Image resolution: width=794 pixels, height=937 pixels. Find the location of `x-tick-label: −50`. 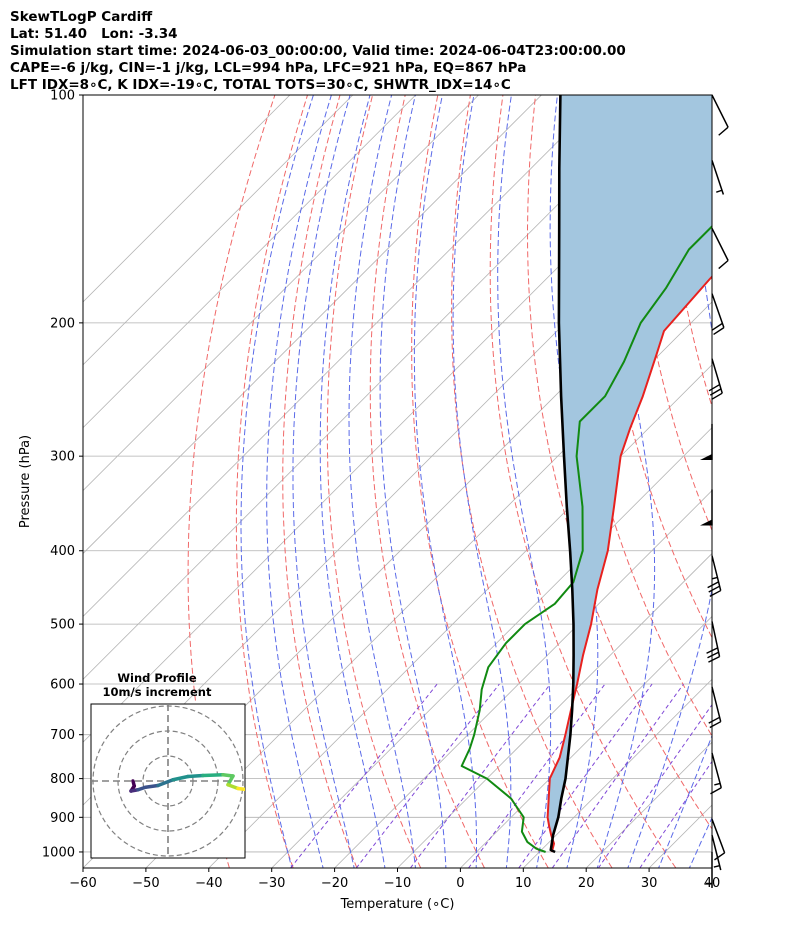

x-tick-label: −50 is located at coordinates (145, 883).